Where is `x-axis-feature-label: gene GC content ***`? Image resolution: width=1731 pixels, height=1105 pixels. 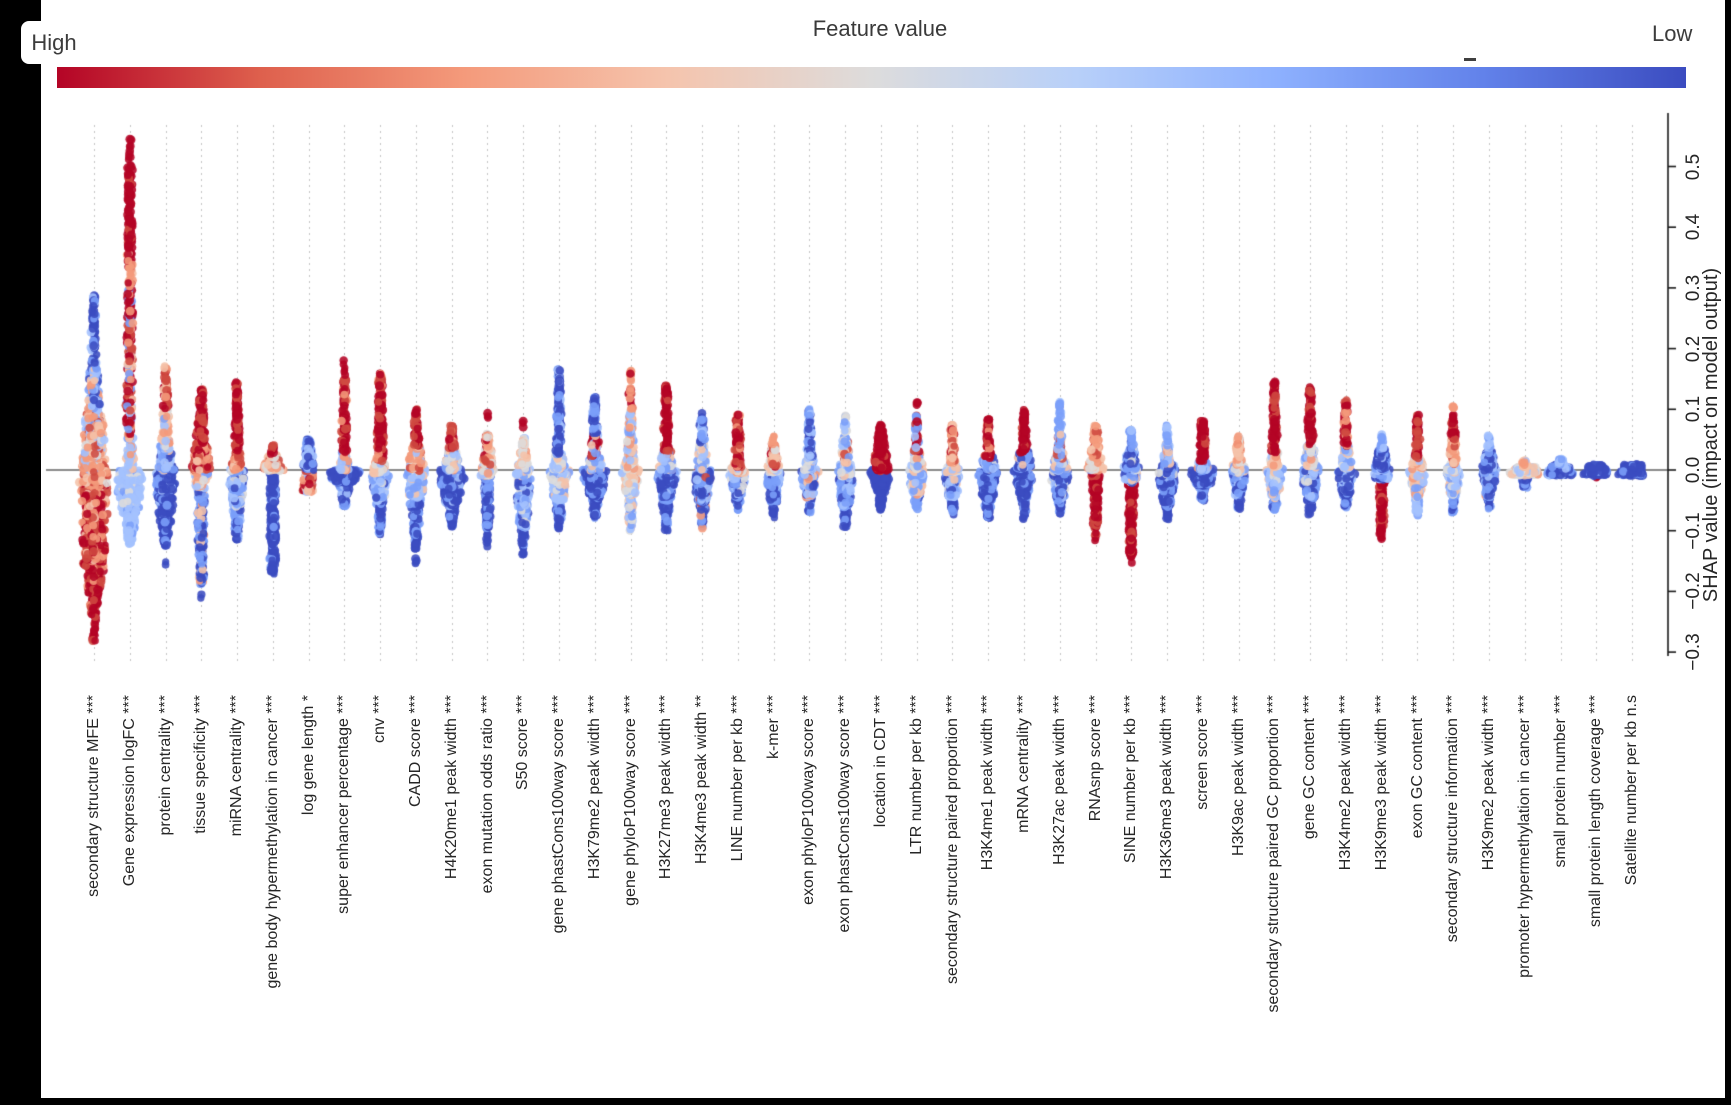 x-axis-feature-label: gene GC content *** is located at coordinates (1310, 767).